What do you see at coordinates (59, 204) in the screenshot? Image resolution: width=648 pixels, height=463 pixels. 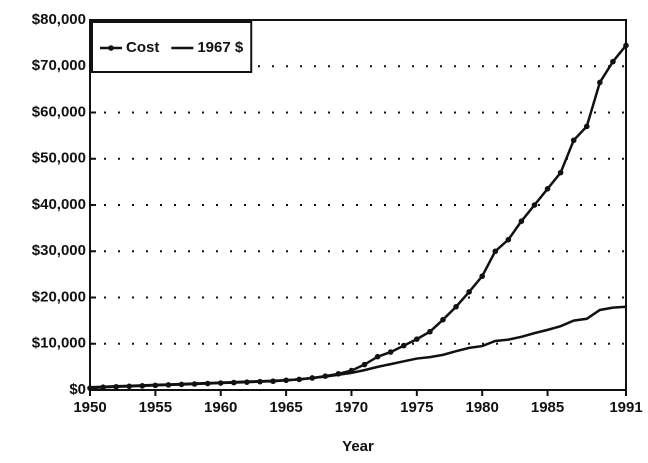 I see `y-tick-label: $40,000` at bounding box center [59, 204].